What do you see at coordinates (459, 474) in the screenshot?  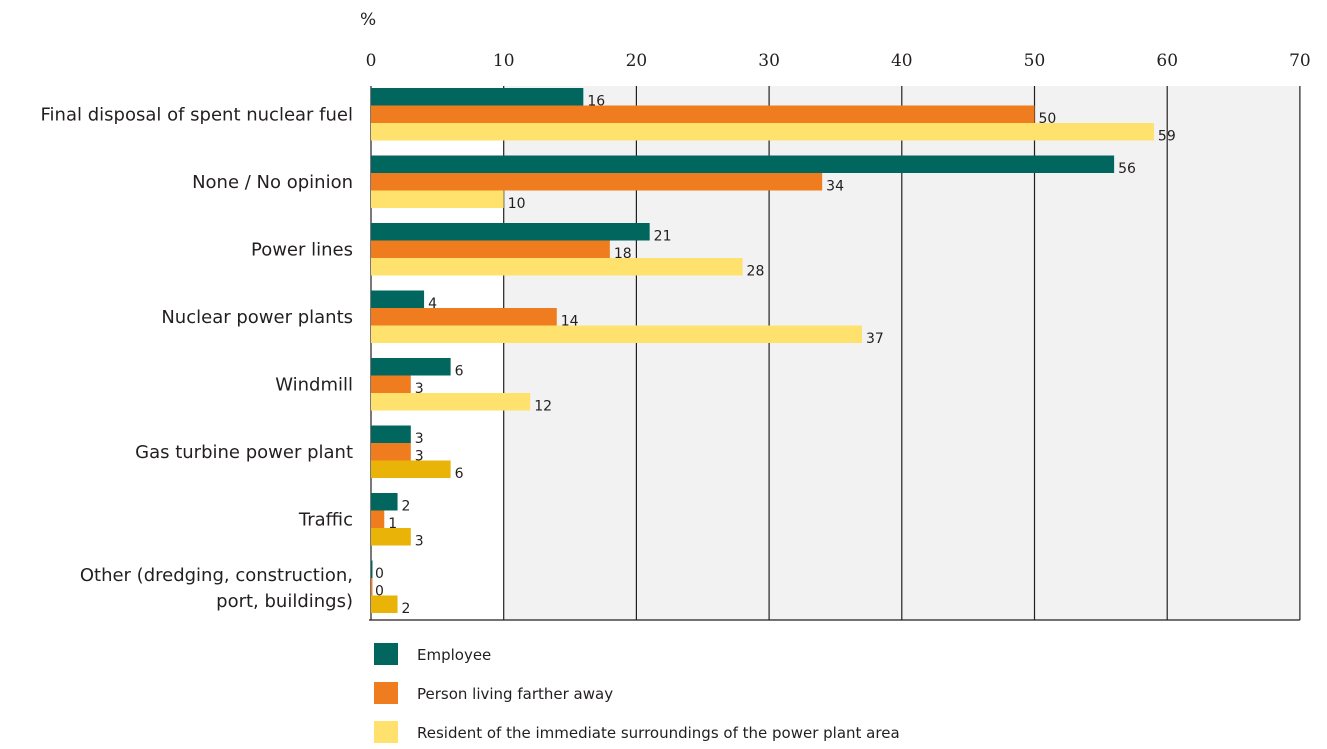 I see `data-label-3-6: 6` at bounding box center [459, 474].